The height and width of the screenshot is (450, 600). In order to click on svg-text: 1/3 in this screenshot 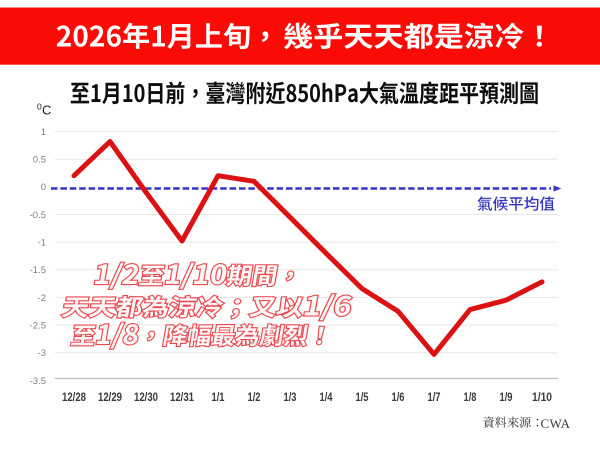, I will do `click(290, 398)`.